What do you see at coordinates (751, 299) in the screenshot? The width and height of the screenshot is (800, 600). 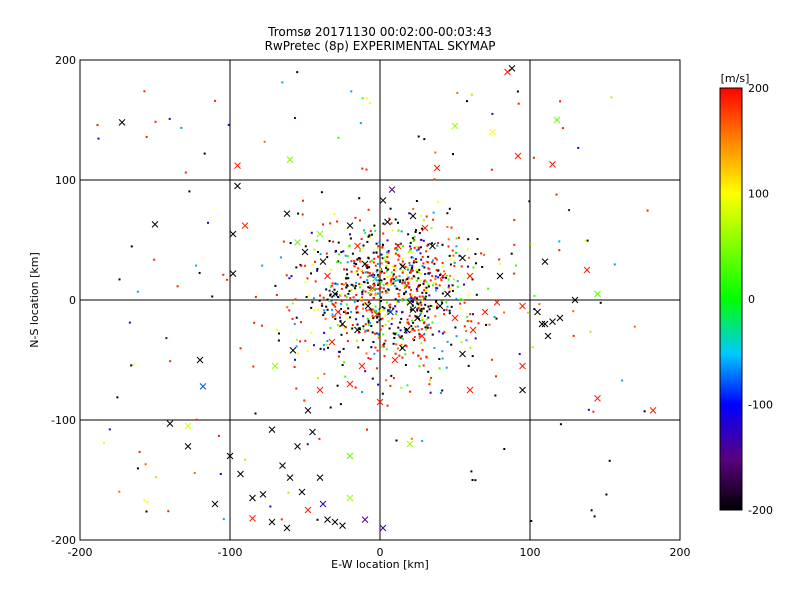 I see `colorbar-tick-label: 0` at bounding box center [751, 299].